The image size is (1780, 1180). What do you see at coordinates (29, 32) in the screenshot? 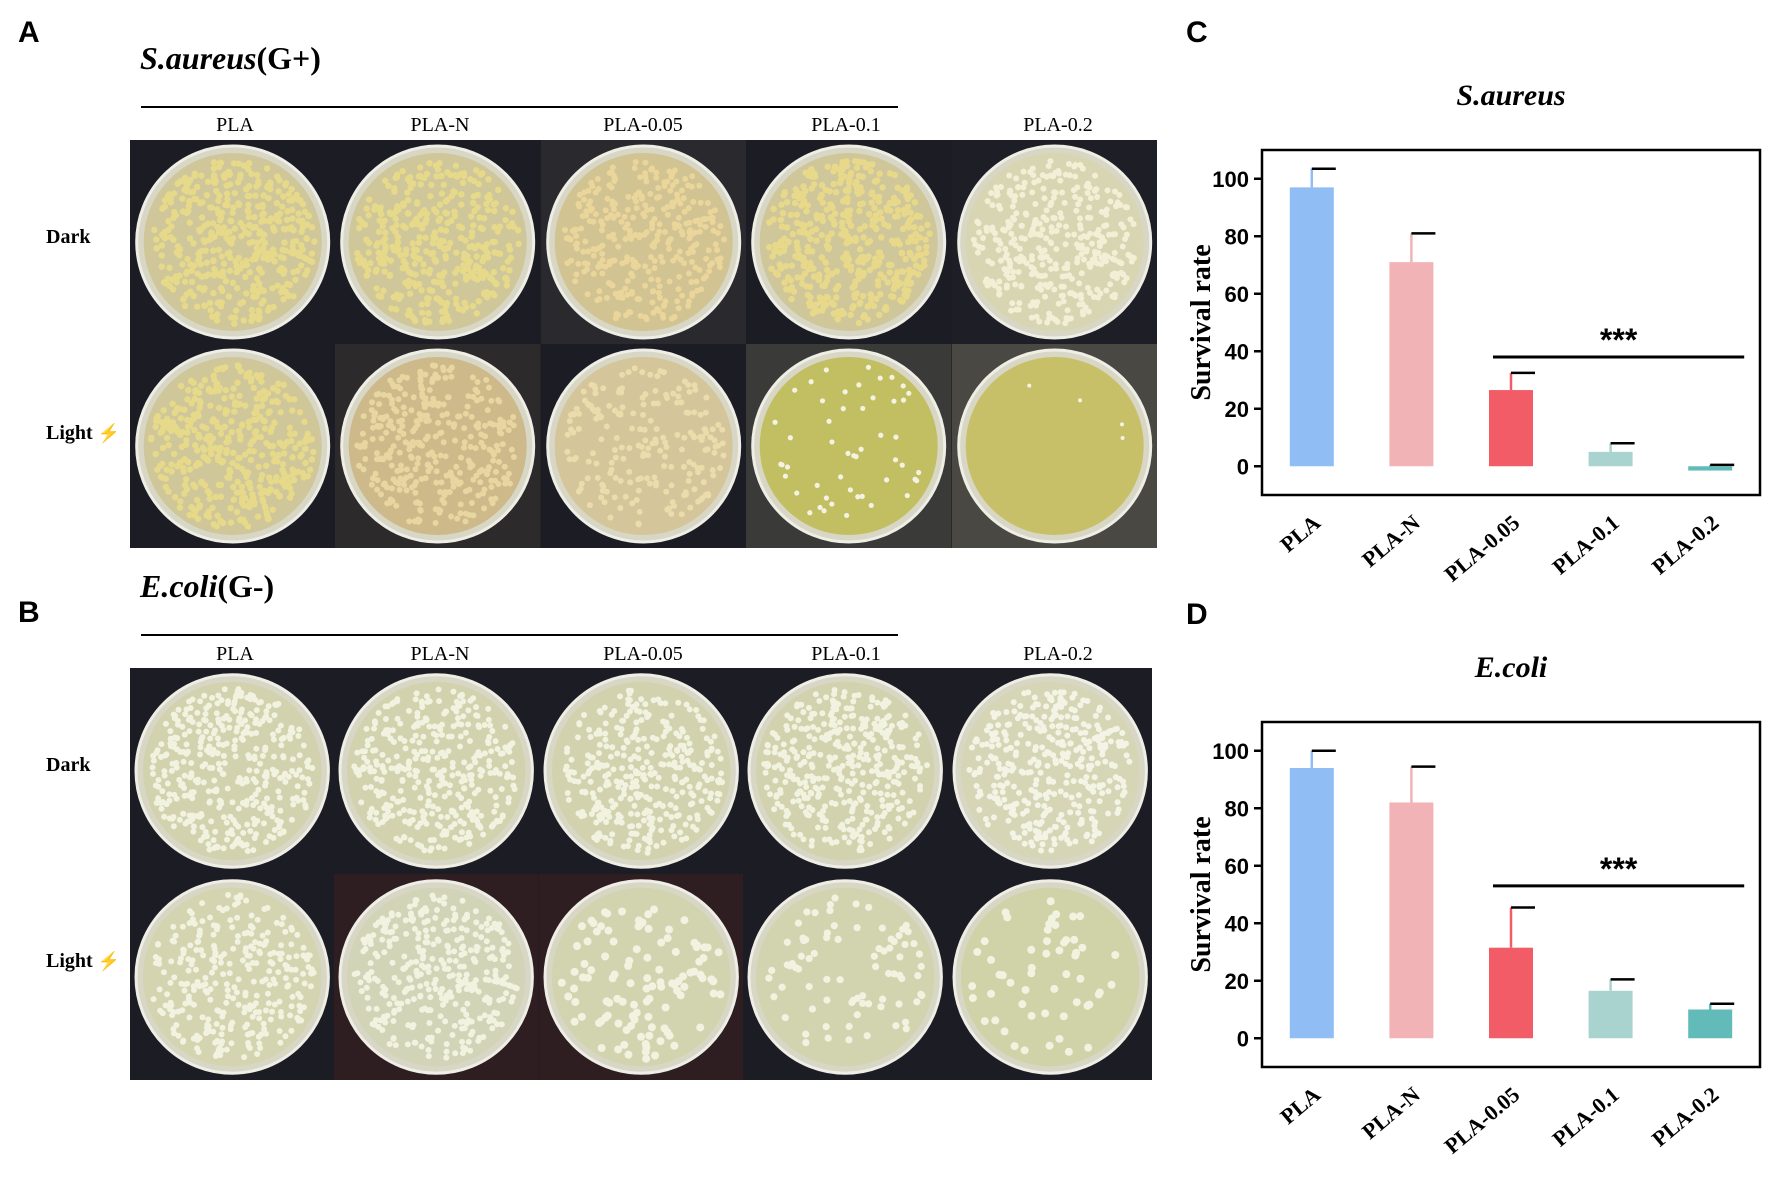
I see `panel-letter-a: A` at bounding box center [29, 32].